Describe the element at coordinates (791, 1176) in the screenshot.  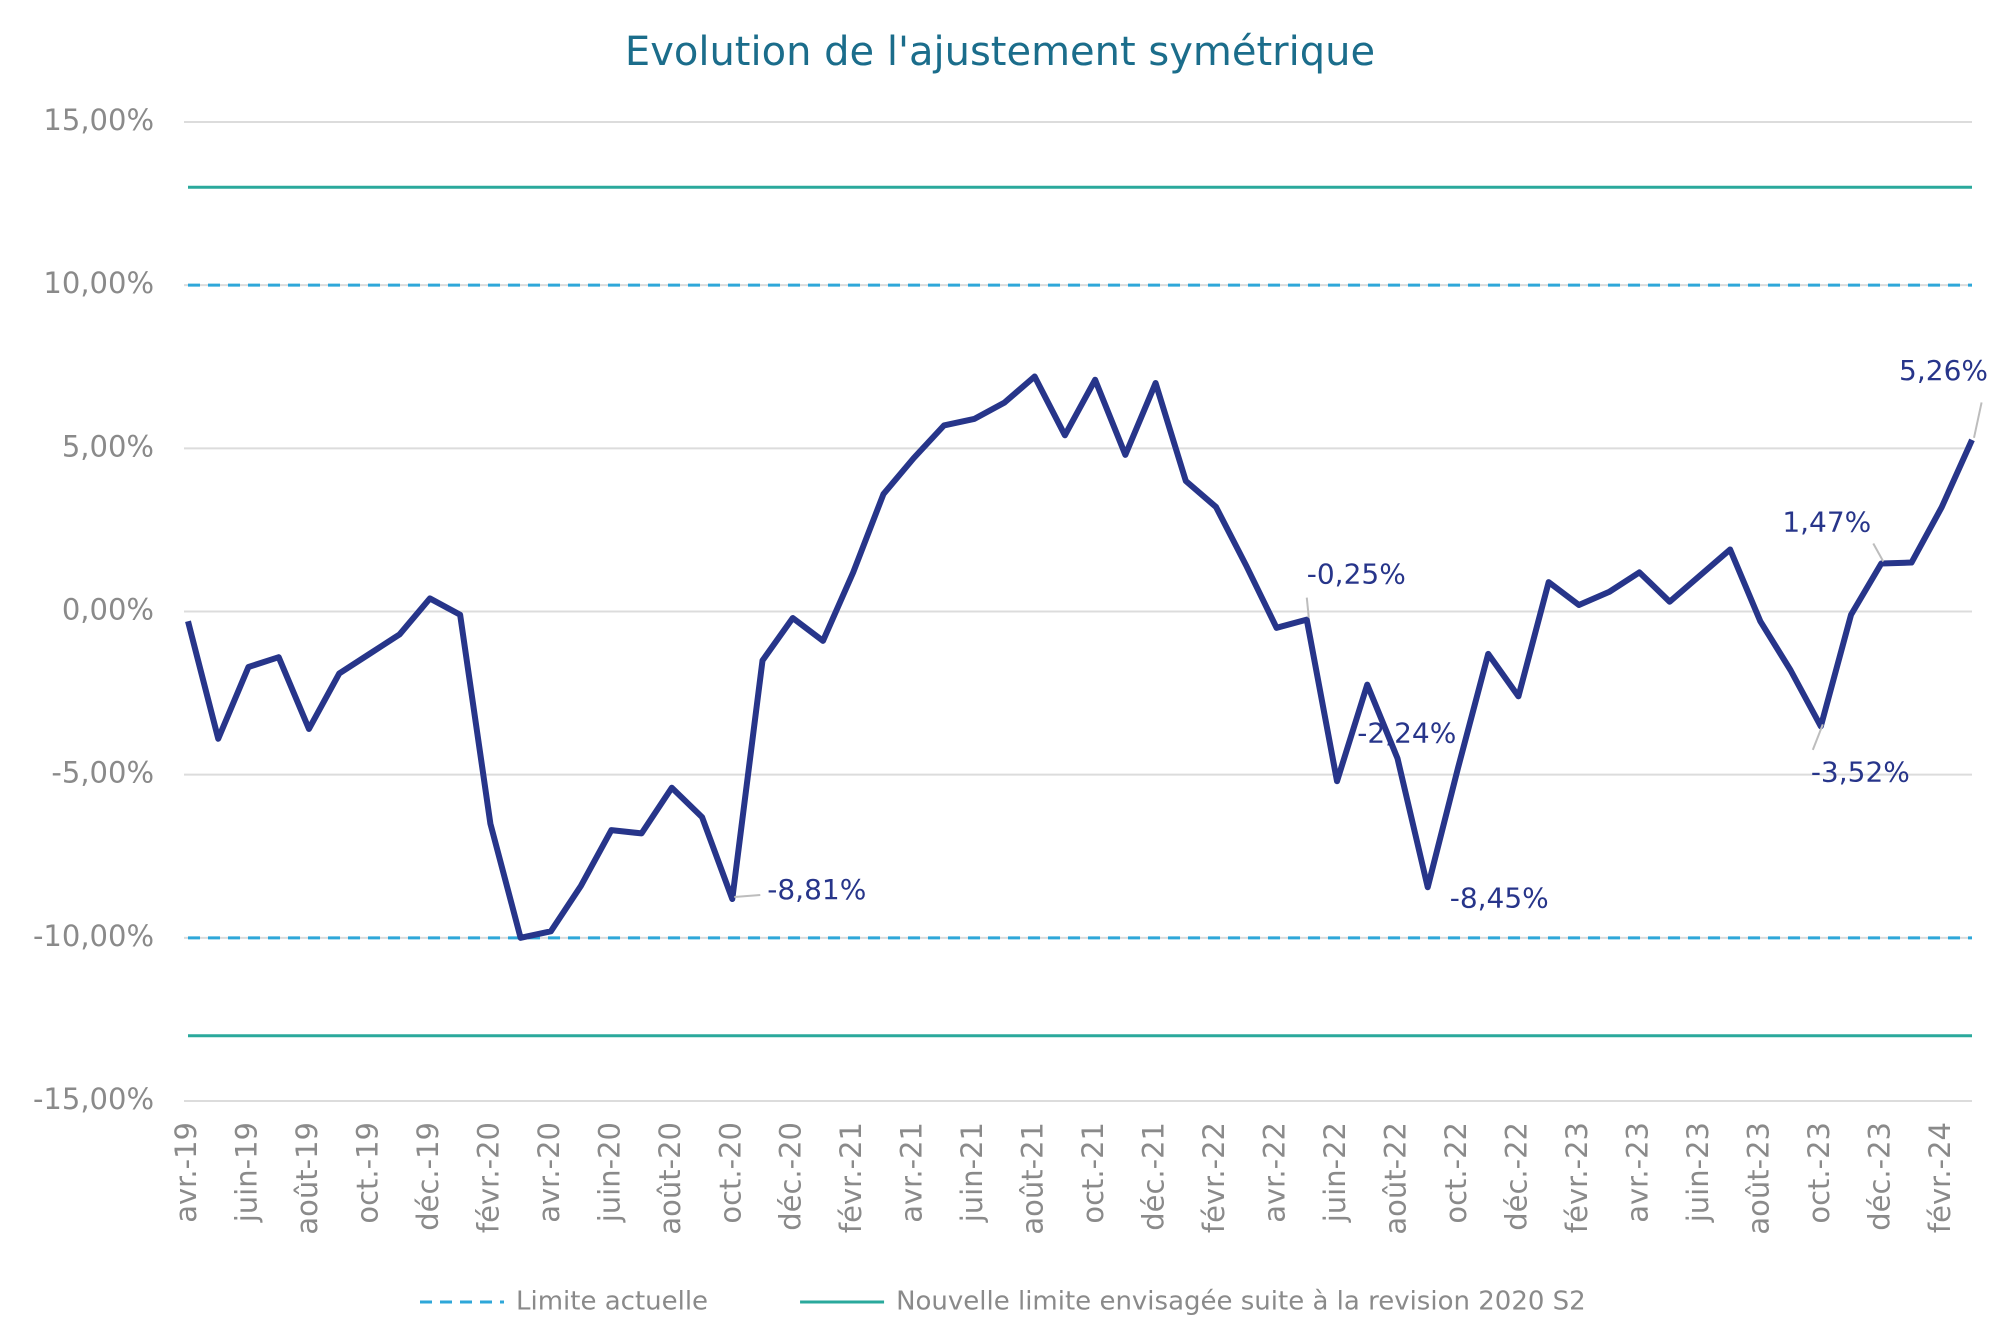
I see `x-tick-label: déc.-20` at that location.